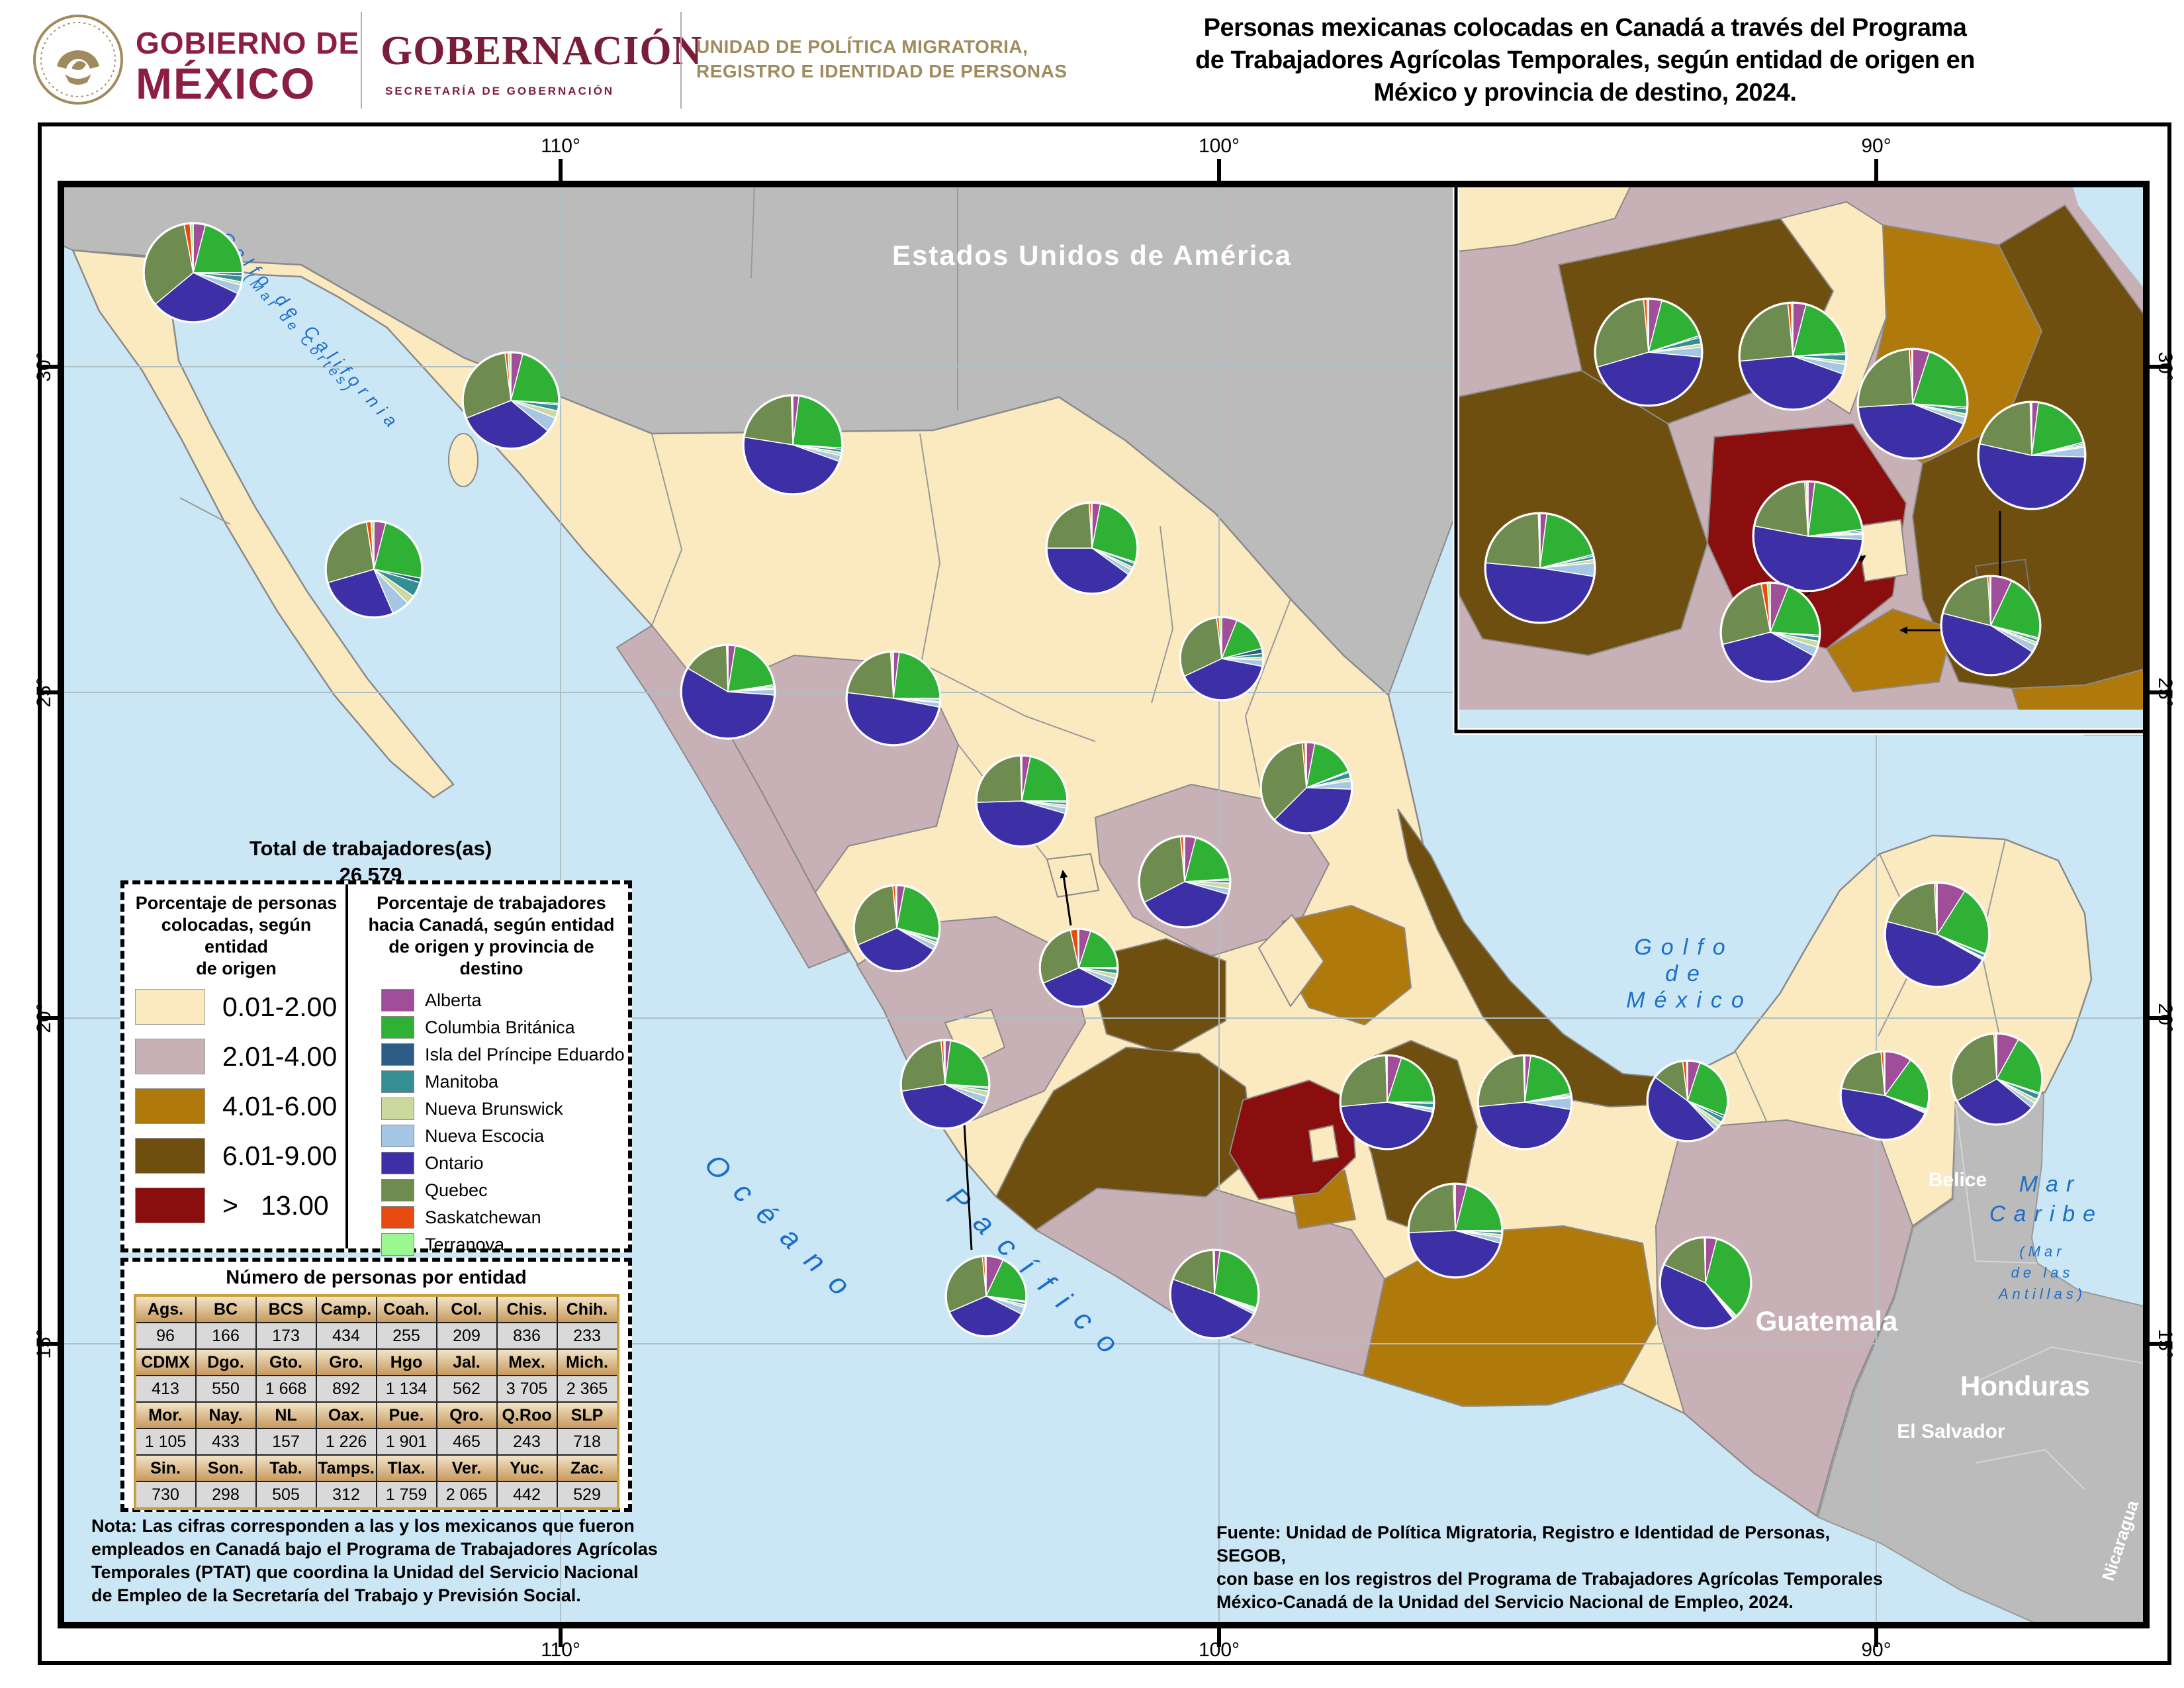 The width and height of the screenshot is (2184, 1688). I want to click on isla-tiburon, so click(463, 460).